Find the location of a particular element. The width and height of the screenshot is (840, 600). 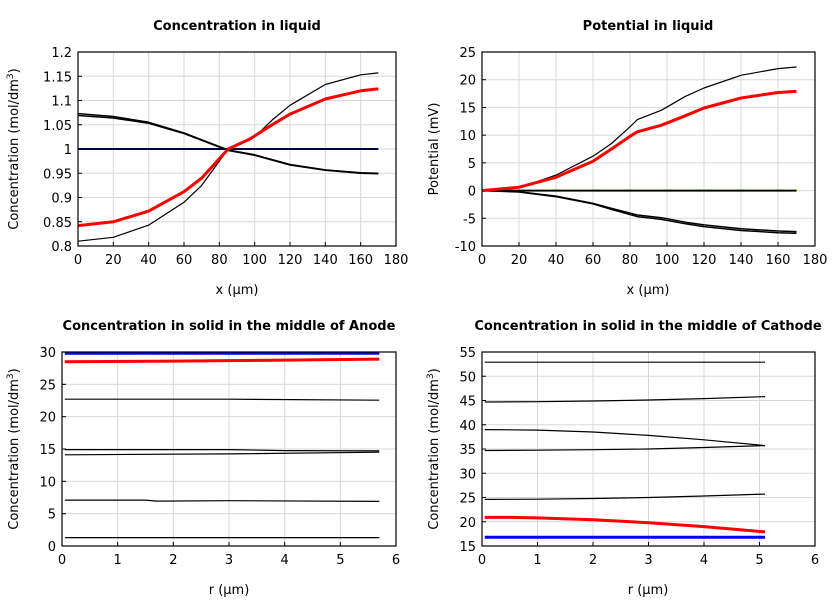

y-tick-label: 1.2 is located at coordinates (61, 53).